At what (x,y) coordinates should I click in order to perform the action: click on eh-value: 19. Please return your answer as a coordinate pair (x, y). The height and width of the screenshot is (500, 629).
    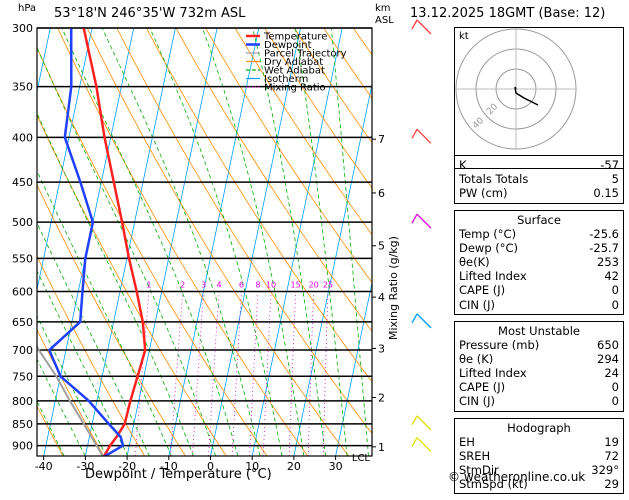
    Looking at the image, I should click on (611, 441).